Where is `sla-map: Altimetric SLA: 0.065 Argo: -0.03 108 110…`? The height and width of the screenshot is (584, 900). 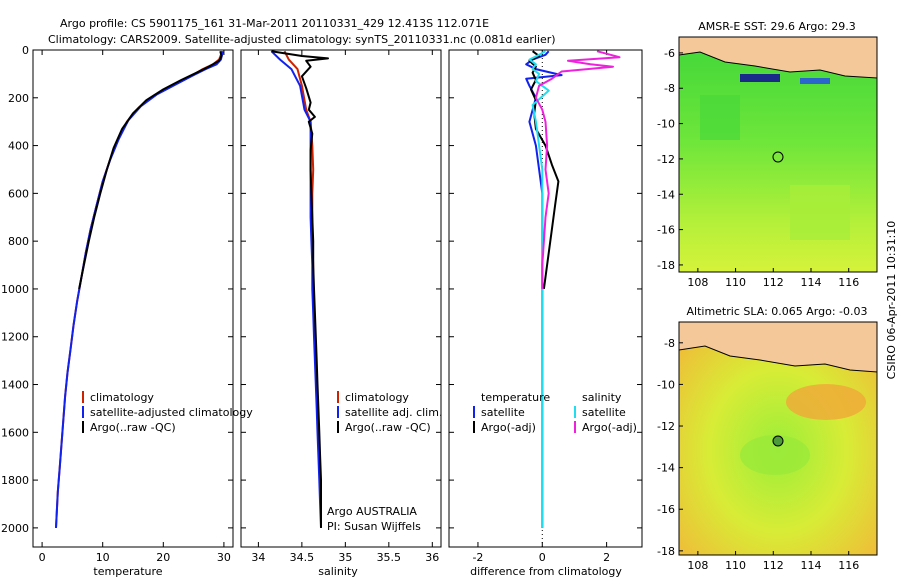
sla-map: Altimetric SLA: 0.065 Argo: -0.03 108 110… is located at coordinates (767, 438).